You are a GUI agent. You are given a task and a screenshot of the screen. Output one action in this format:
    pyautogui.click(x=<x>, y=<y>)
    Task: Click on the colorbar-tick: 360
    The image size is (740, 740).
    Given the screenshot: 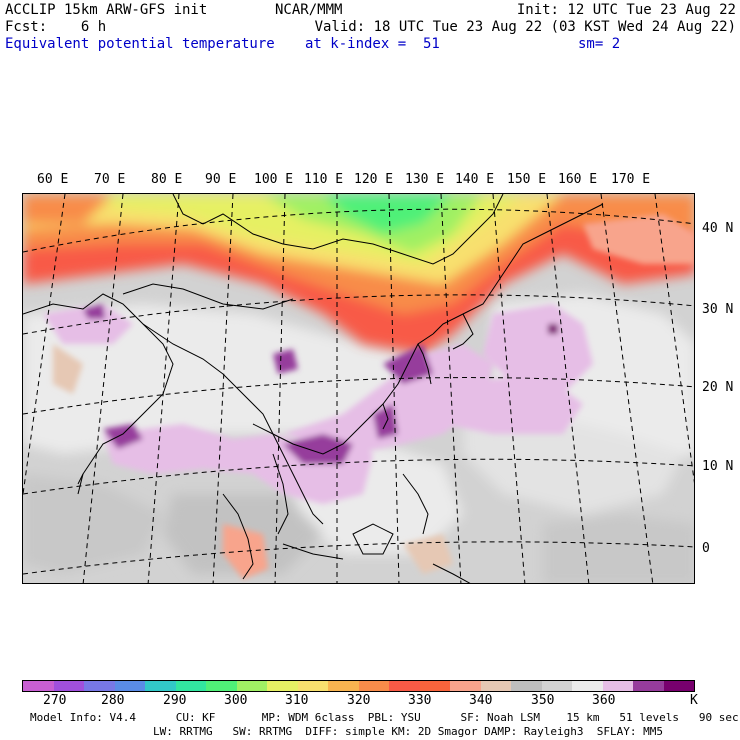 What is the action you would take?
    pyautogui.click(x=604, y=700)
    